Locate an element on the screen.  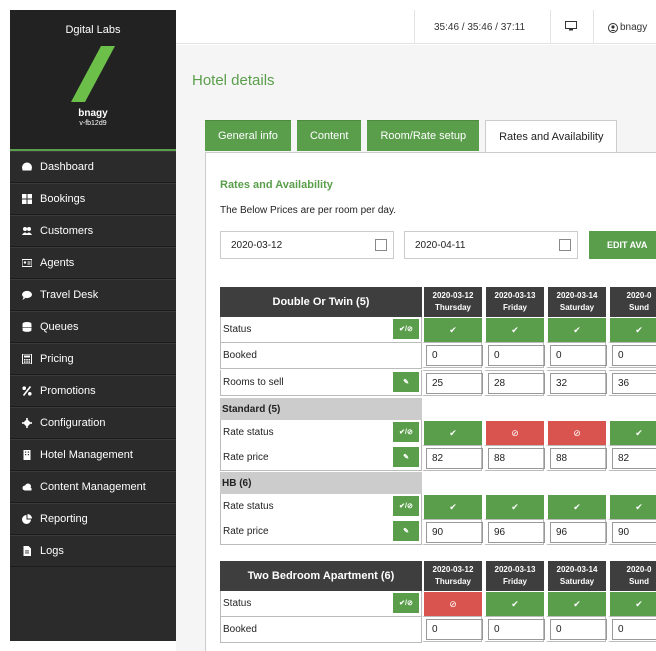
rate-plan-header-fill is located at coordinates (539, 483).